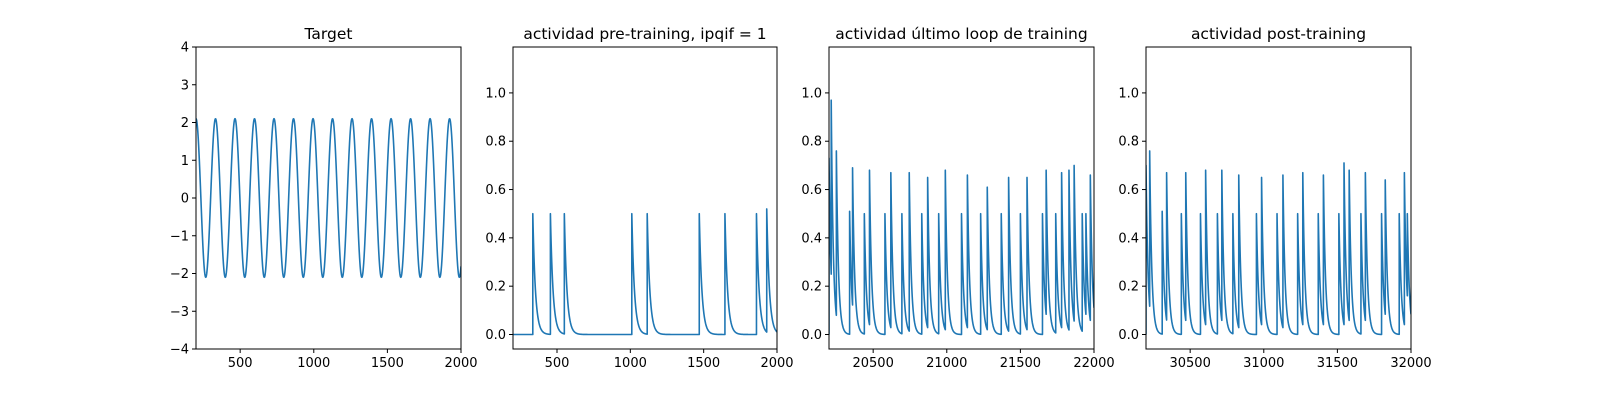 The height and width of the screenshot is (400, 1600). I want to click on x-tick-label: 21500, so click(1020, 363).